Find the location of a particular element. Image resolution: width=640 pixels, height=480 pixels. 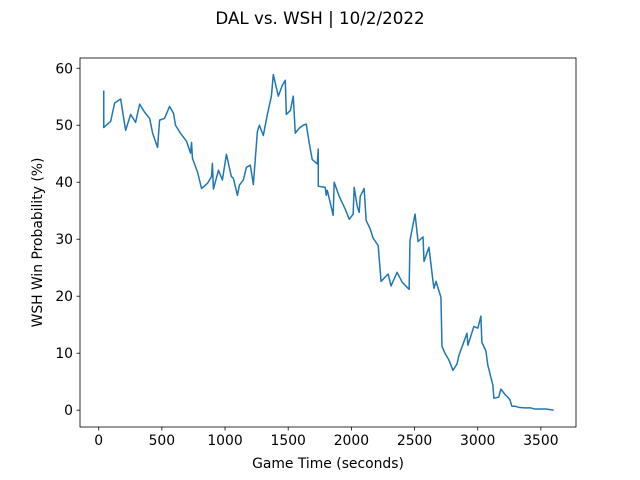

y-axis-label: WSH Win Probability (%) is located at coordinates (38, 243).